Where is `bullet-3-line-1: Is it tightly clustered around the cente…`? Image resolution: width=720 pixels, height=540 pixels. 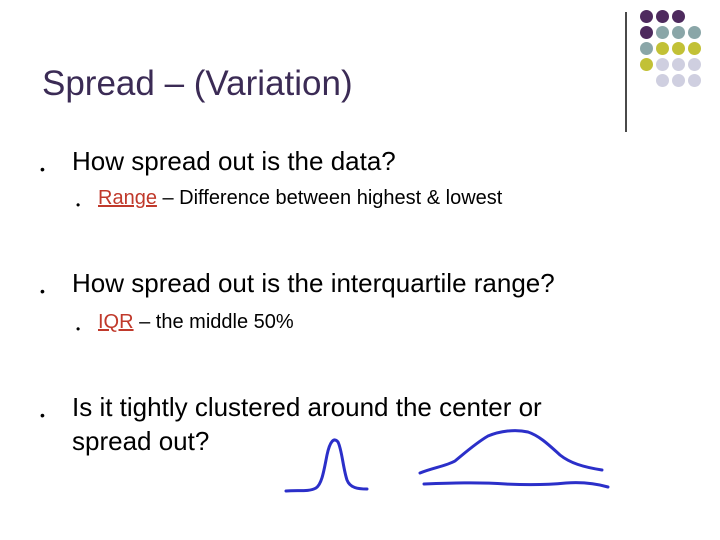 bullet-3-line-1: Is it tightly clustered around the cente… is located at coordinates (307, 407).